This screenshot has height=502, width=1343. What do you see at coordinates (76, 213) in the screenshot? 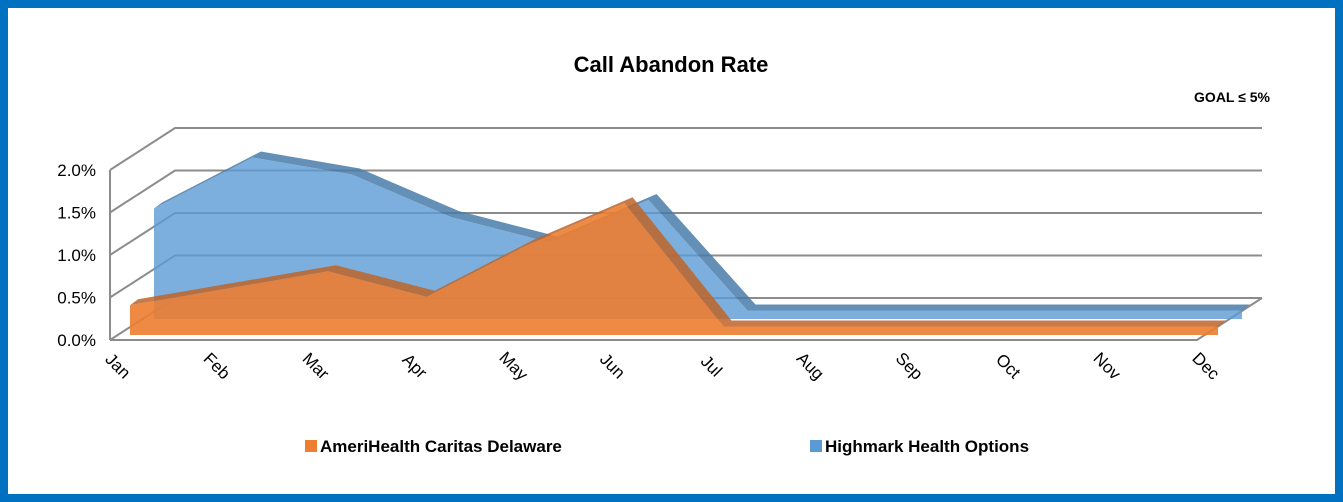
I see `y-tick-label: 1.5%` at bounding box center [76, 213].